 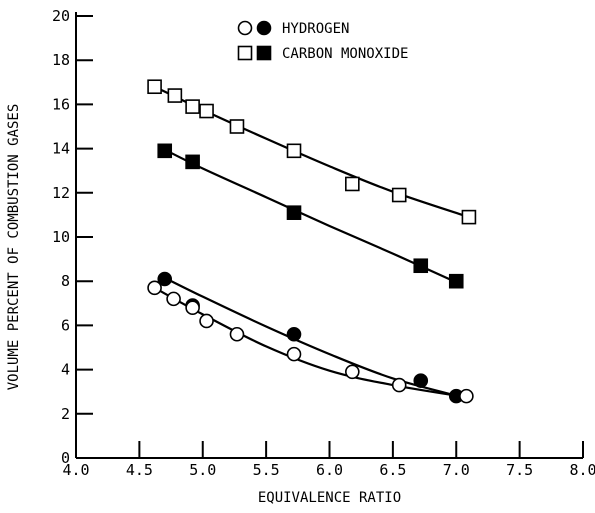 What do you see at coordinates (65, 370) in the screenshot?
I see `y-tick-label: 4` at bounding box center [65, 370].